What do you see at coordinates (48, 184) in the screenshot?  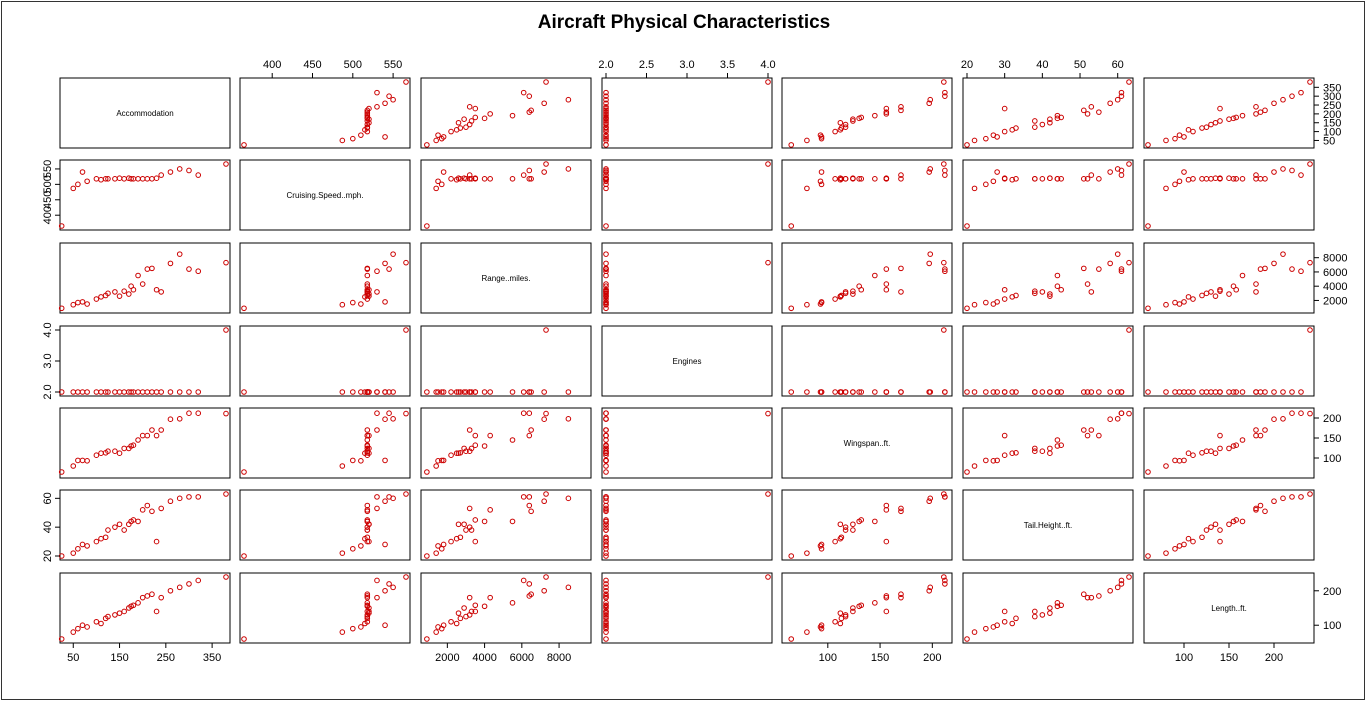 I see `tick-label-left: 500` at bounding box center [48, 184].